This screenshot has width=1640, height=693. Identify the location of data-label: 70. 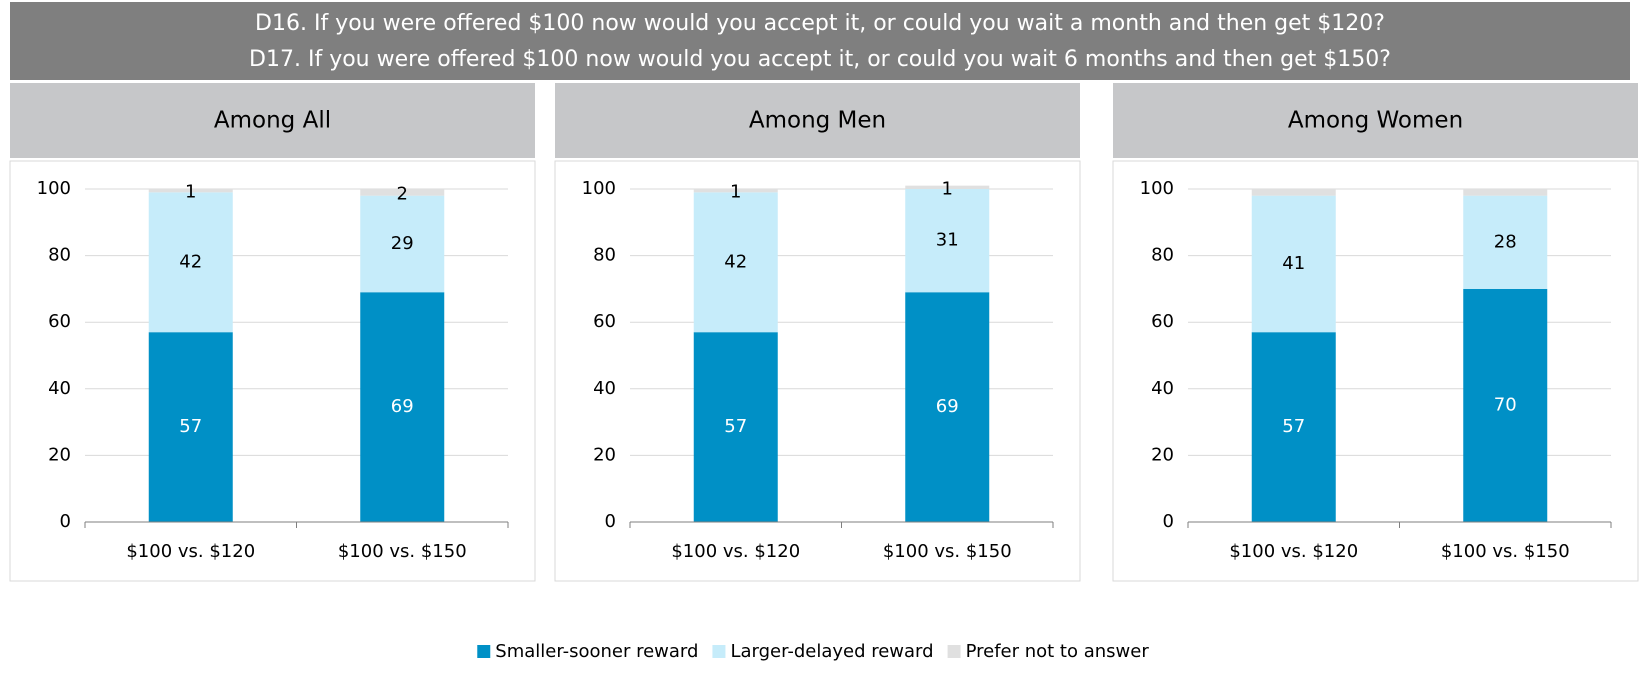
(1505, 404).